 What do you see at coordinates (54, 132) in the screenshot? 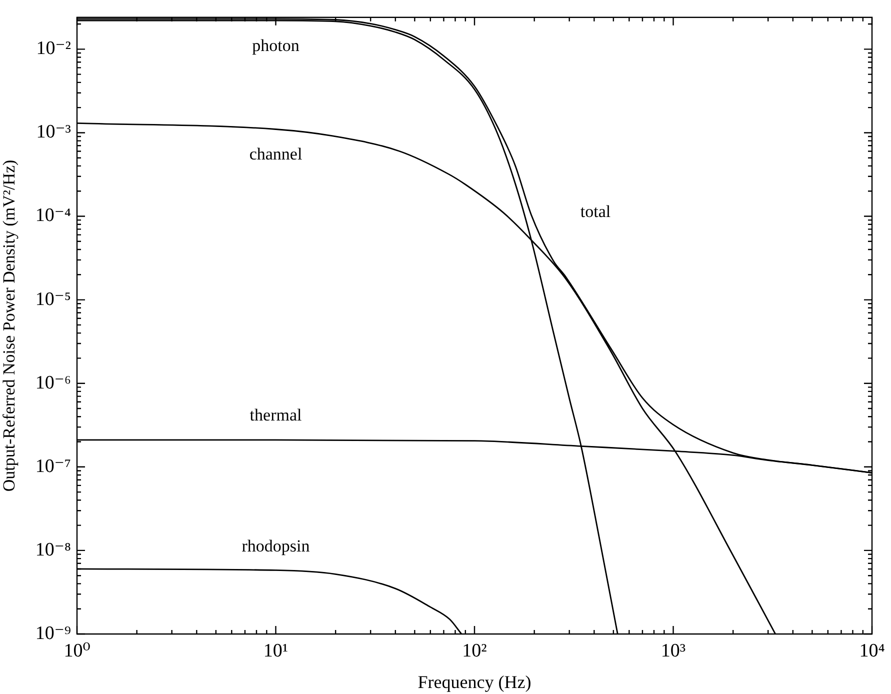
I see `y-tick-label: 10⁻³` at bounding box center [54, 132].